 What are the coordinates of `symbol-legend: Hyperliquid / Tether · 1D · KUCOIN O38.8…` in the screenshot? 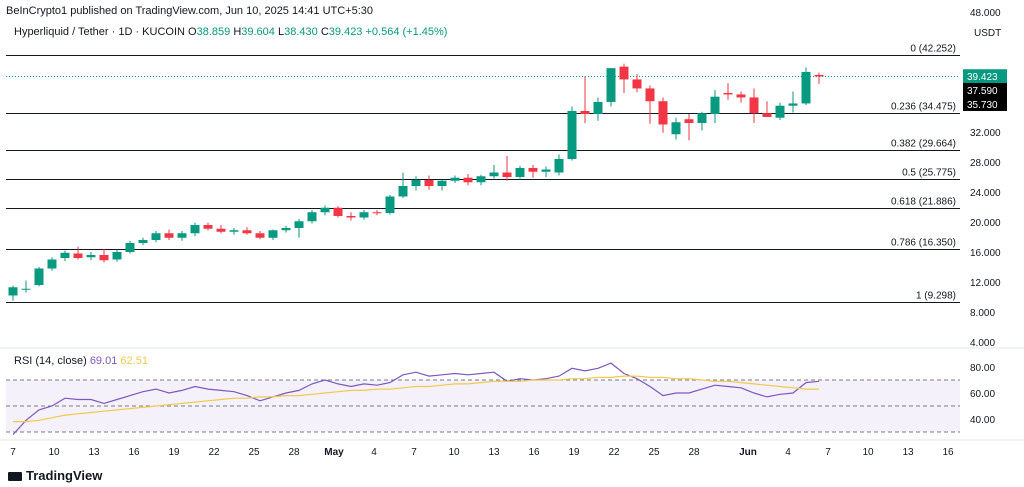 It's located at (230, 32).